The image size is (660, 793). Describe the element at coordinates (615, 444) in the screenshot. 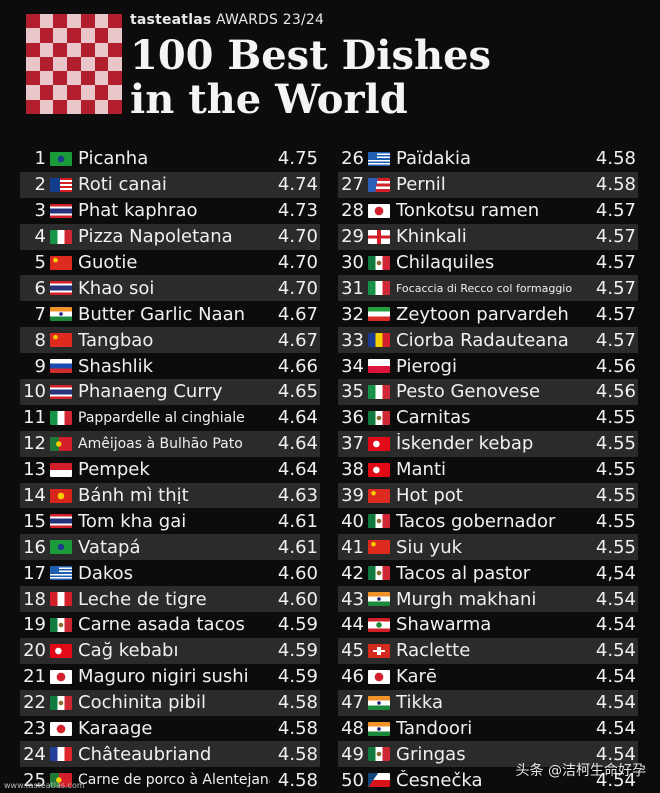

I see `dish-score: 4.55` at that location.